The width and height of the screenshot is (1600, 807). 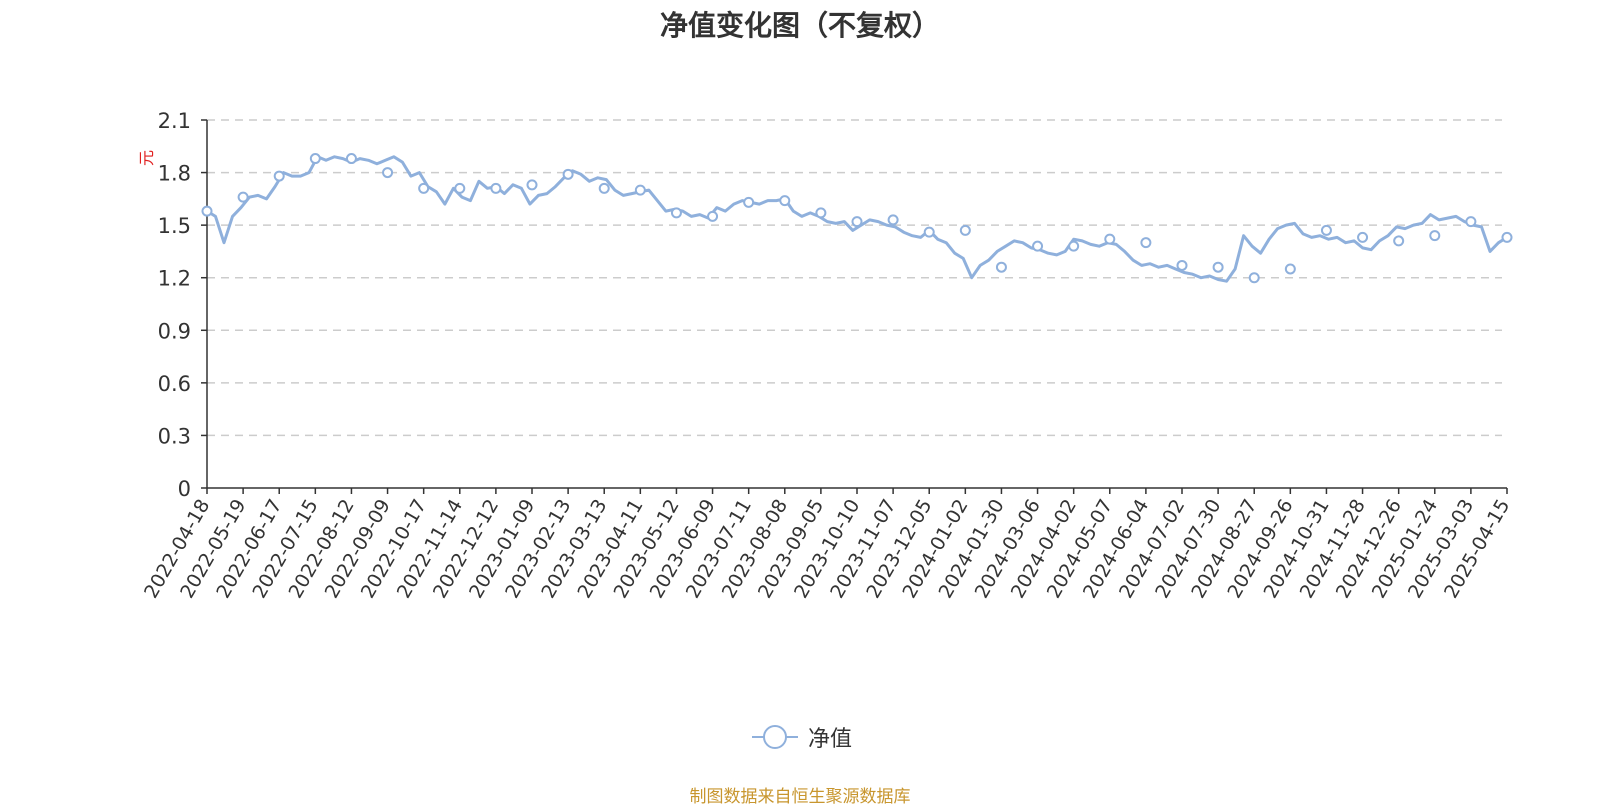 What do you see at coordinates (799, 25) in the screenshot?
I see `chart-title: 净值变化图（不复权）` at bounding box center [799, 25].